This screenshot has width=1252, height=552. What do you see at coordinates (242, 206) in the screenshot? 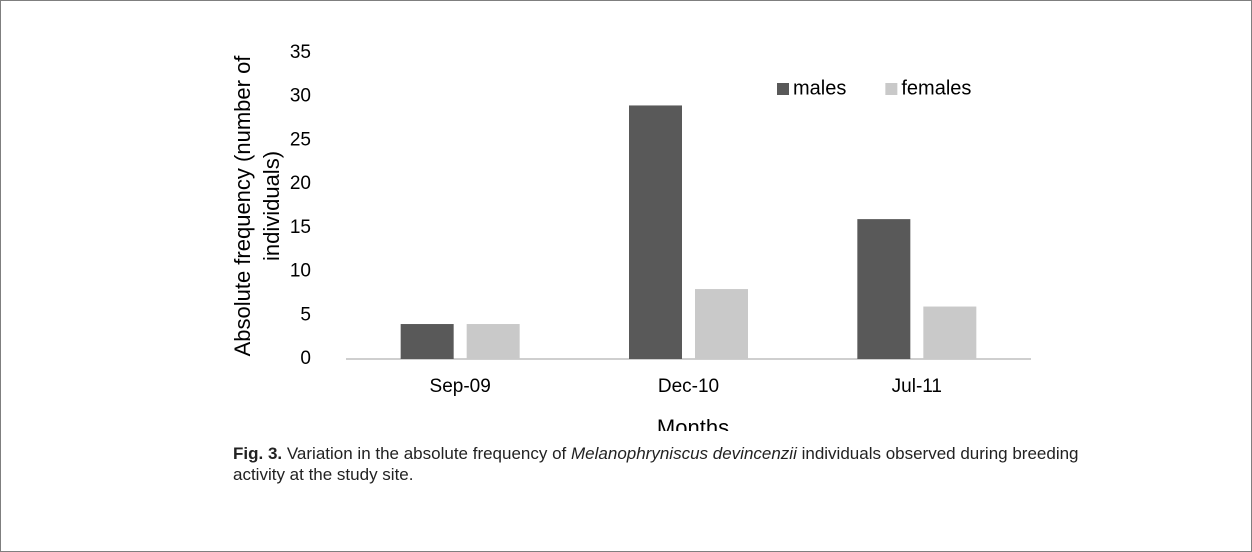
I see `y-axis-title: Absolute frequency (number of` at bounding box center [242, 206].